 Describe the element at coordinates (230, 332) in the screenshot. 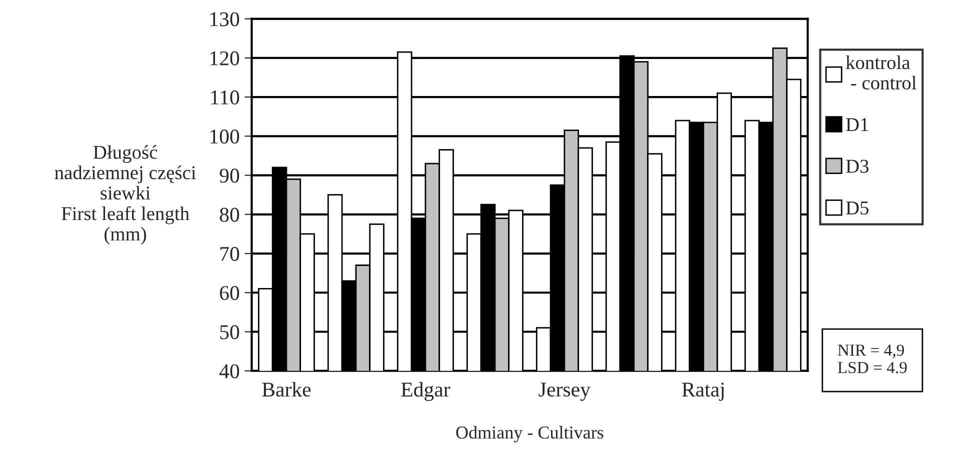

I see `y-tick-label: 50` at that location.